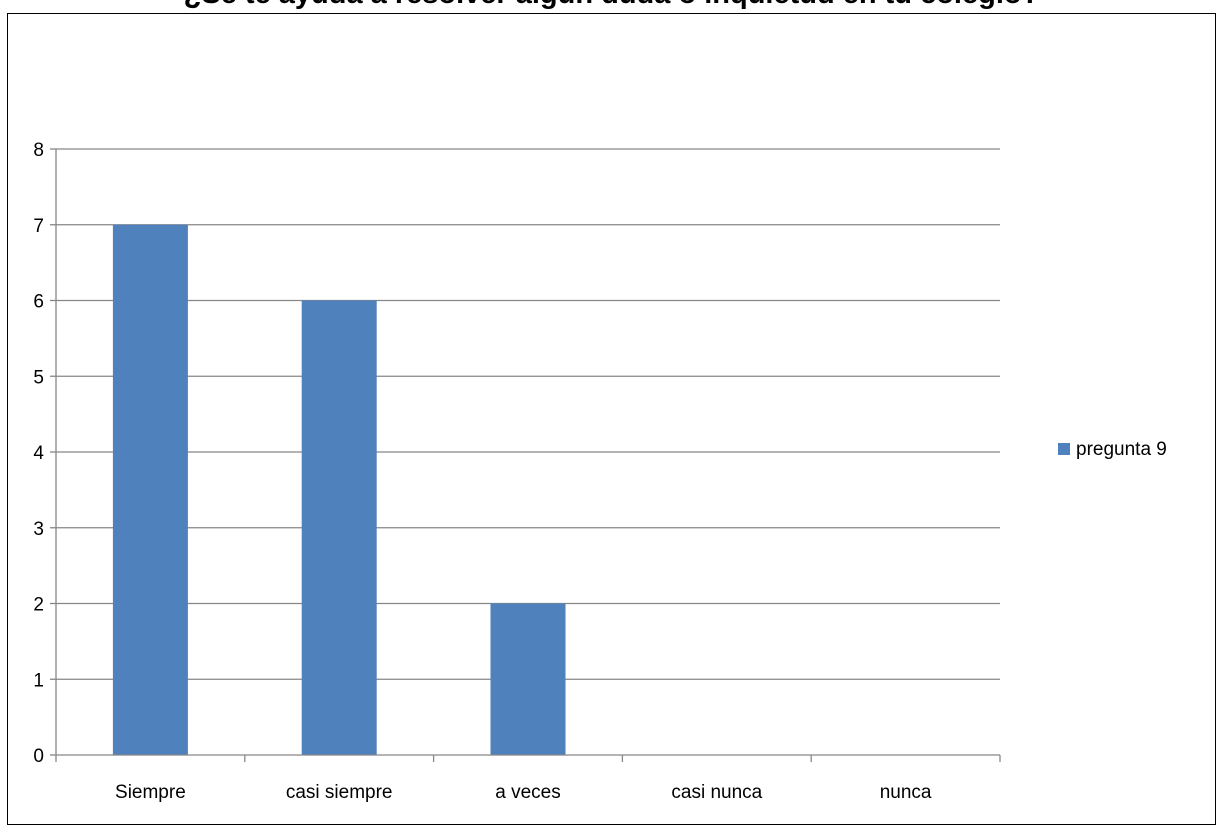 The image size is (1223, 832). I want to click on y-axis-ticks: 0 1 2 3 4 5 6 7 8, so click(44, 453).